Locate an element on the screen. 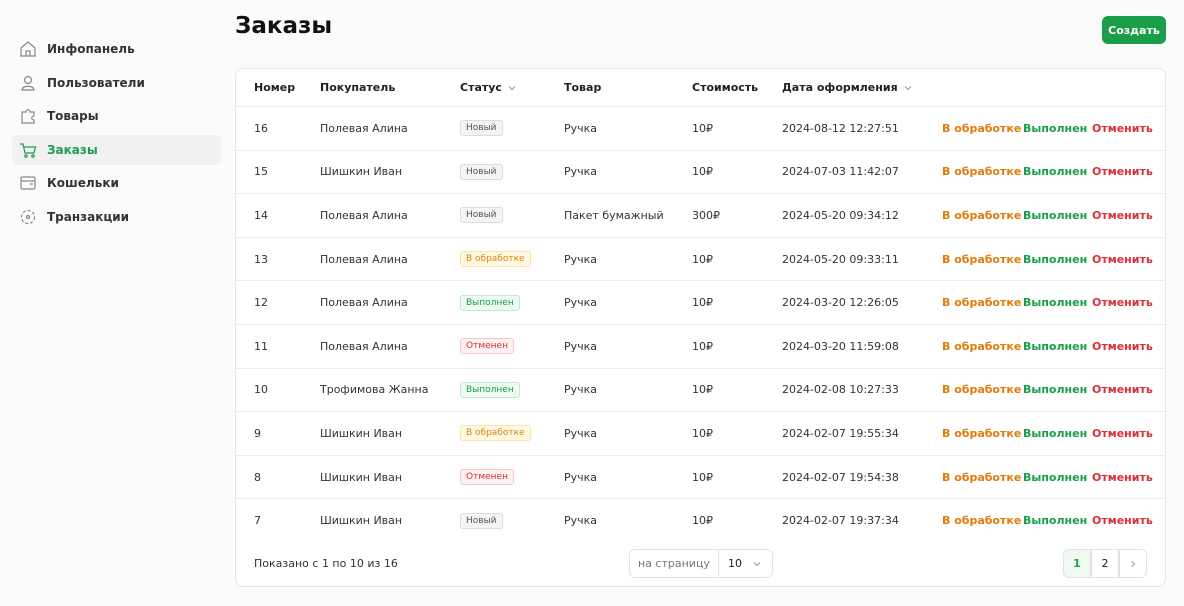 The width and height of the screenshot is (1184, 606). nav-item: Инфопанель is located at coordinates (116, 49).